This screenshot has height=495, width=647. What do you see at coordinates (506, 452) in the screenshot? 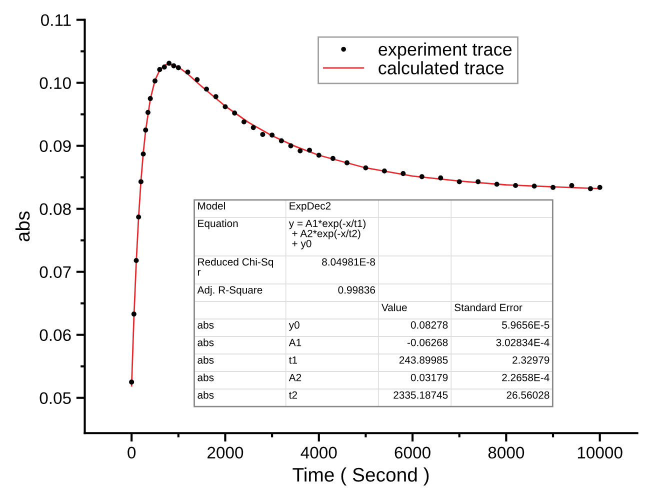
I see `x-tick-label: 8000` at bounding box center [506, 452].